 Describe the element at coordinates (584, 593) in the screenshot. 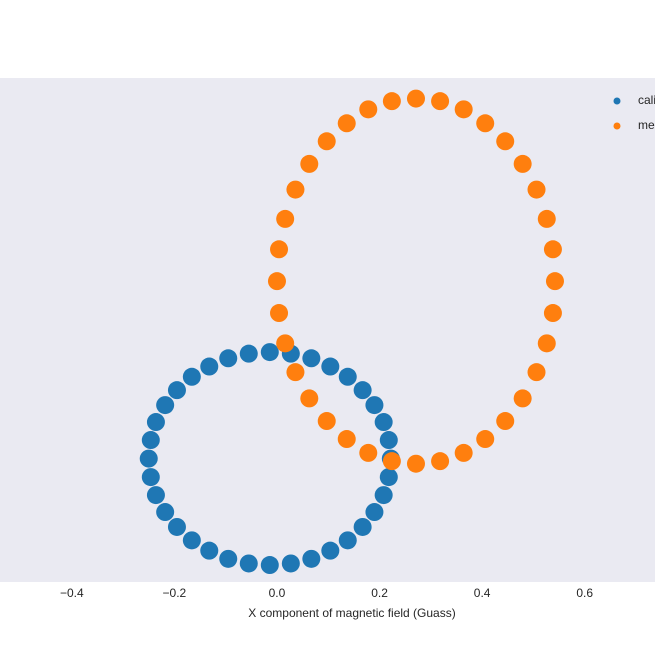

I see `x-tick-label: 0.6` at that location.